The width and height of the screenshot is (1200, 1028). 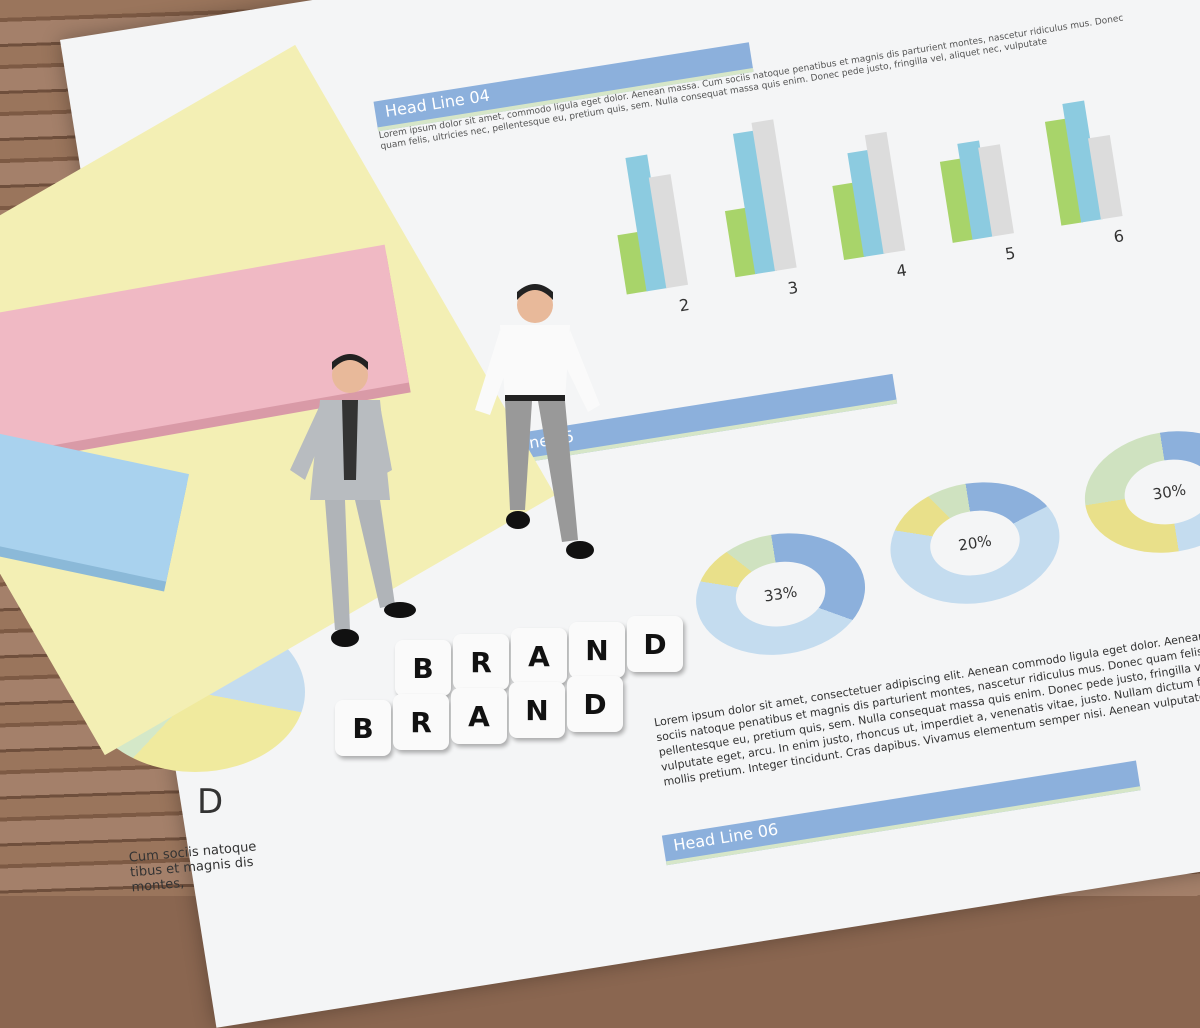 What do you see at coordinates (210, 802) in the screenshot?
I see `pie-label: D` at bounding box center [210, 802].